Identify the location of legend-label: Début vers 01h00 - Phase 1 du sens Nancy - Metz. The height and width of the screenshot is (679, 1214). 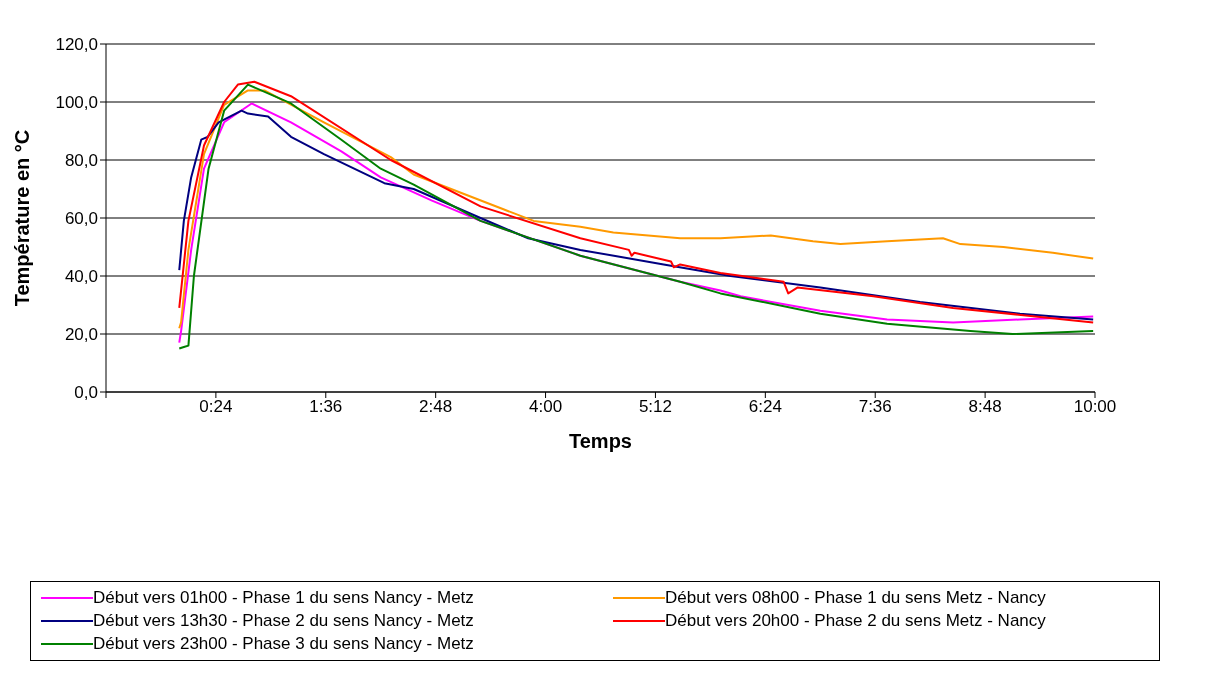
(283, 598).